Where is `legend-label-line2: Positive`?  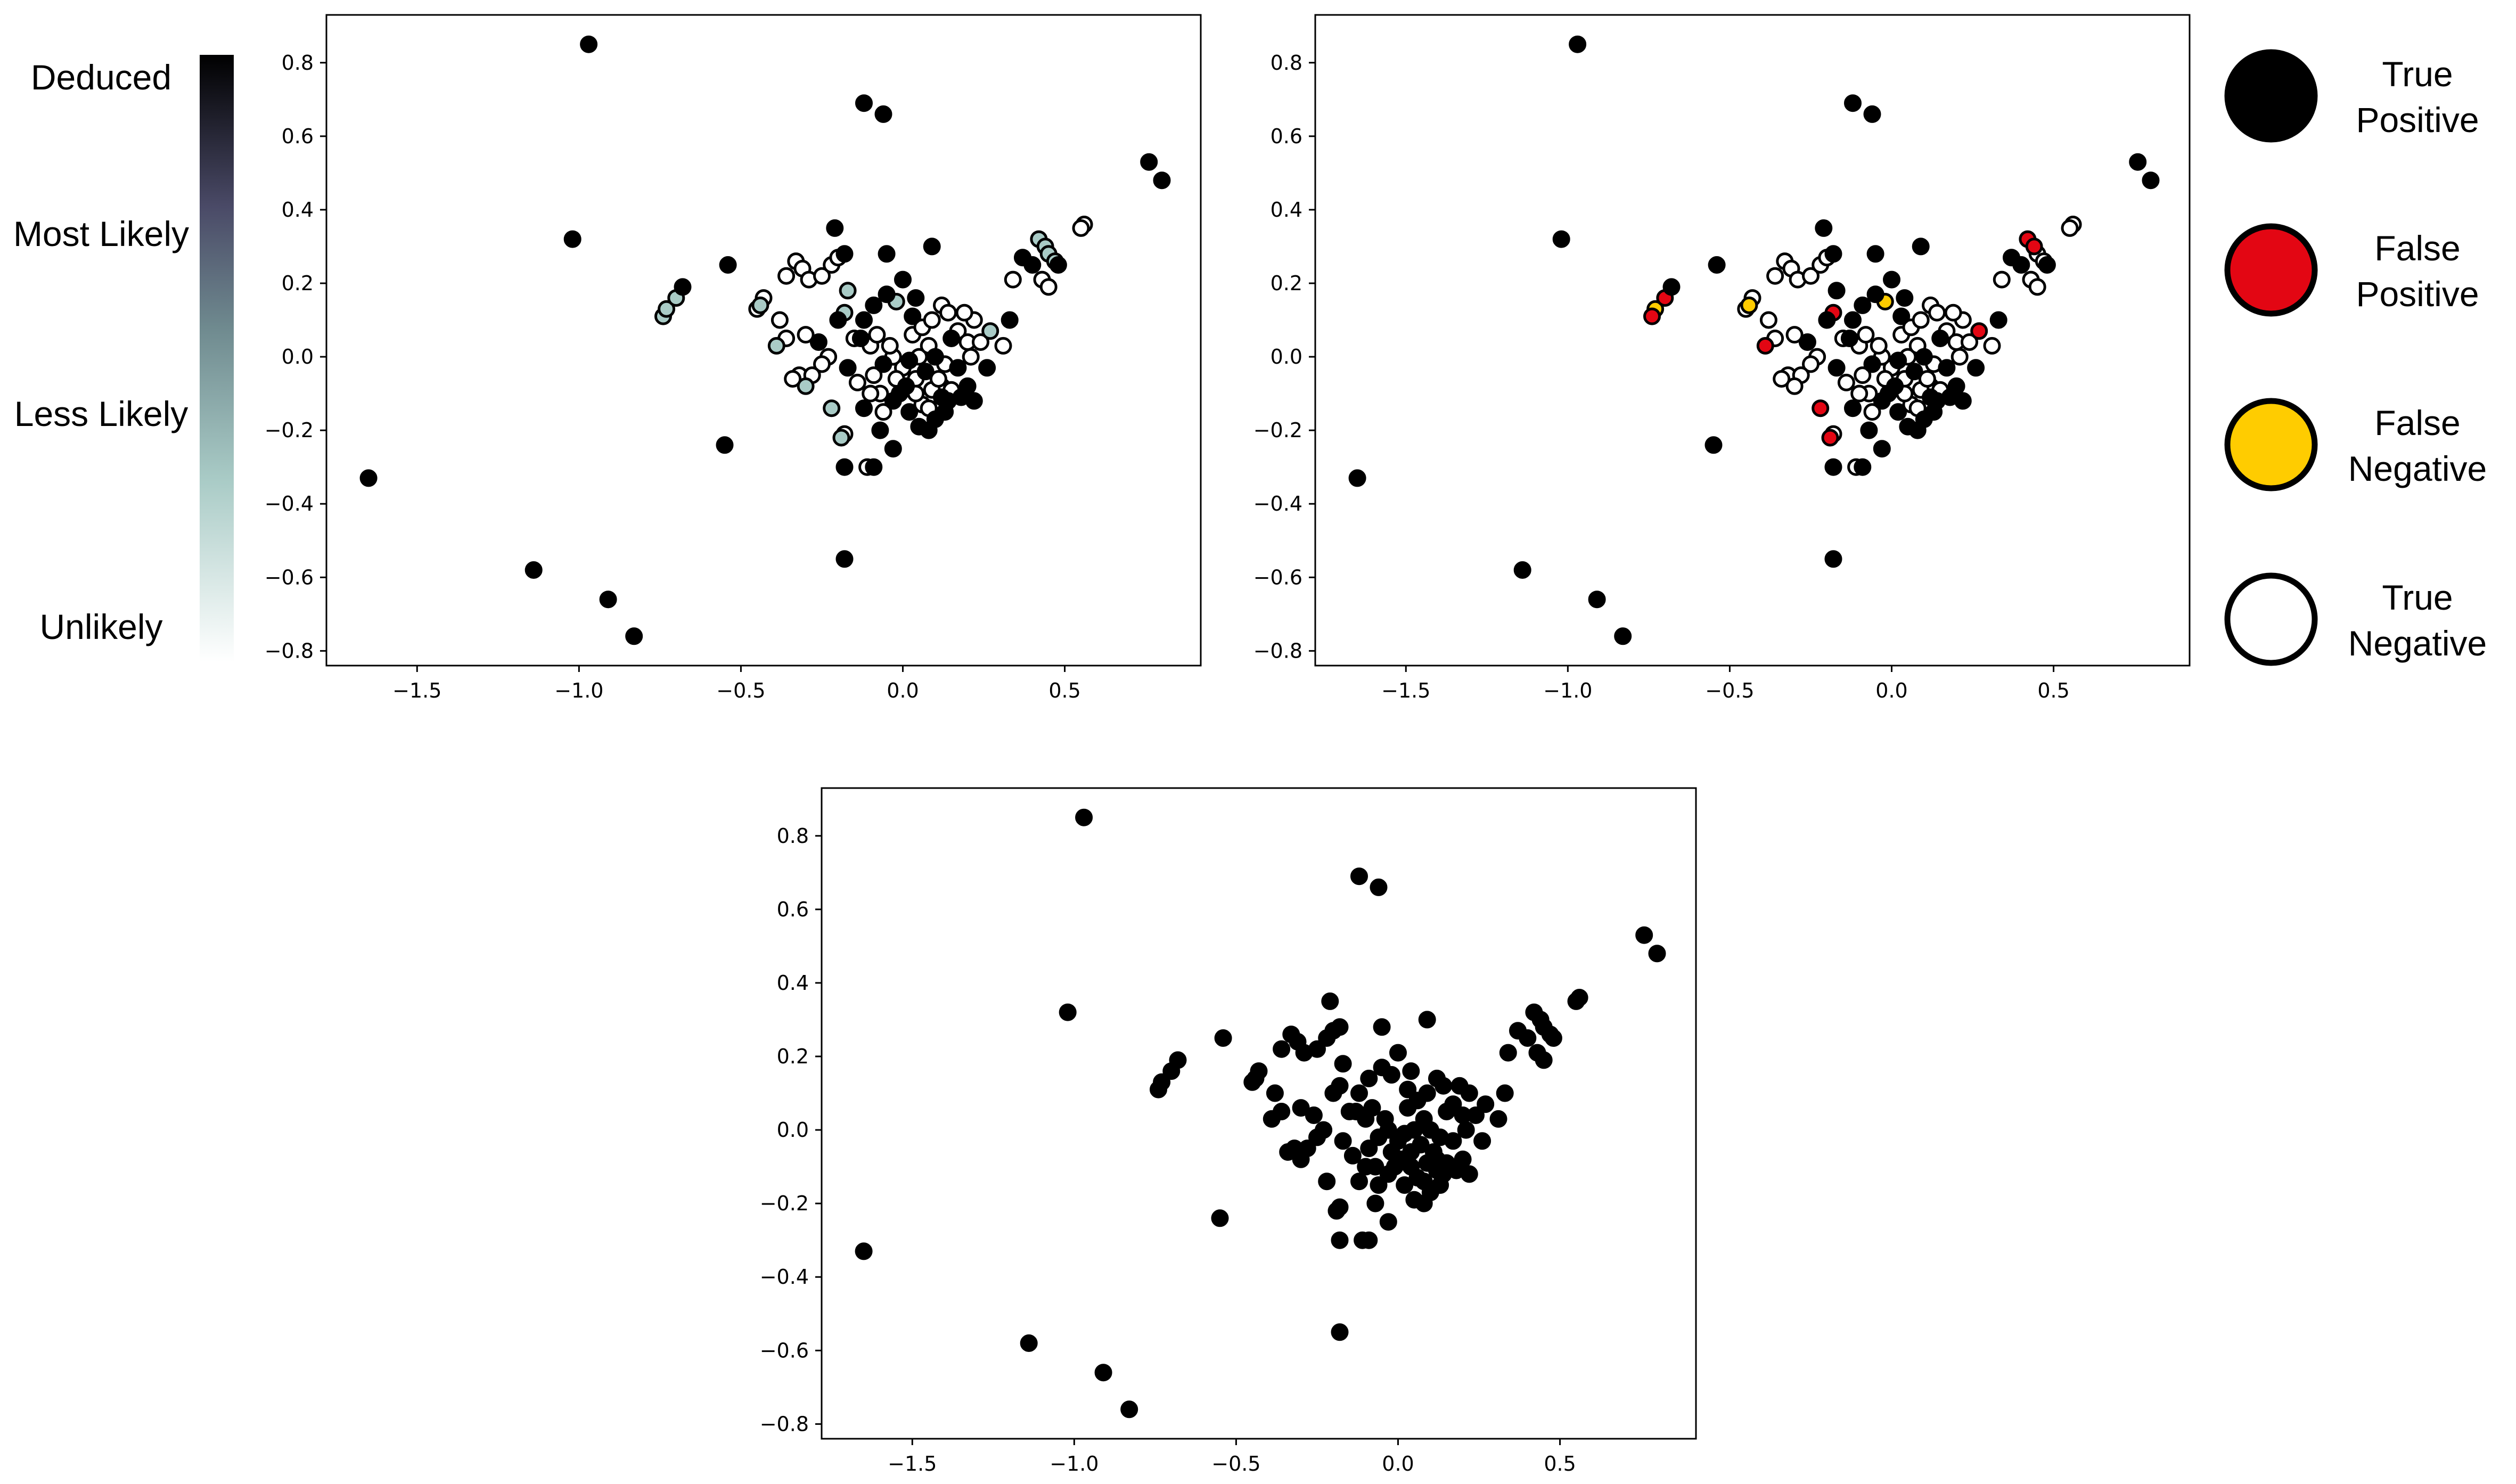 legend-label-line2: Positive is located at coordinates (2417, 294).